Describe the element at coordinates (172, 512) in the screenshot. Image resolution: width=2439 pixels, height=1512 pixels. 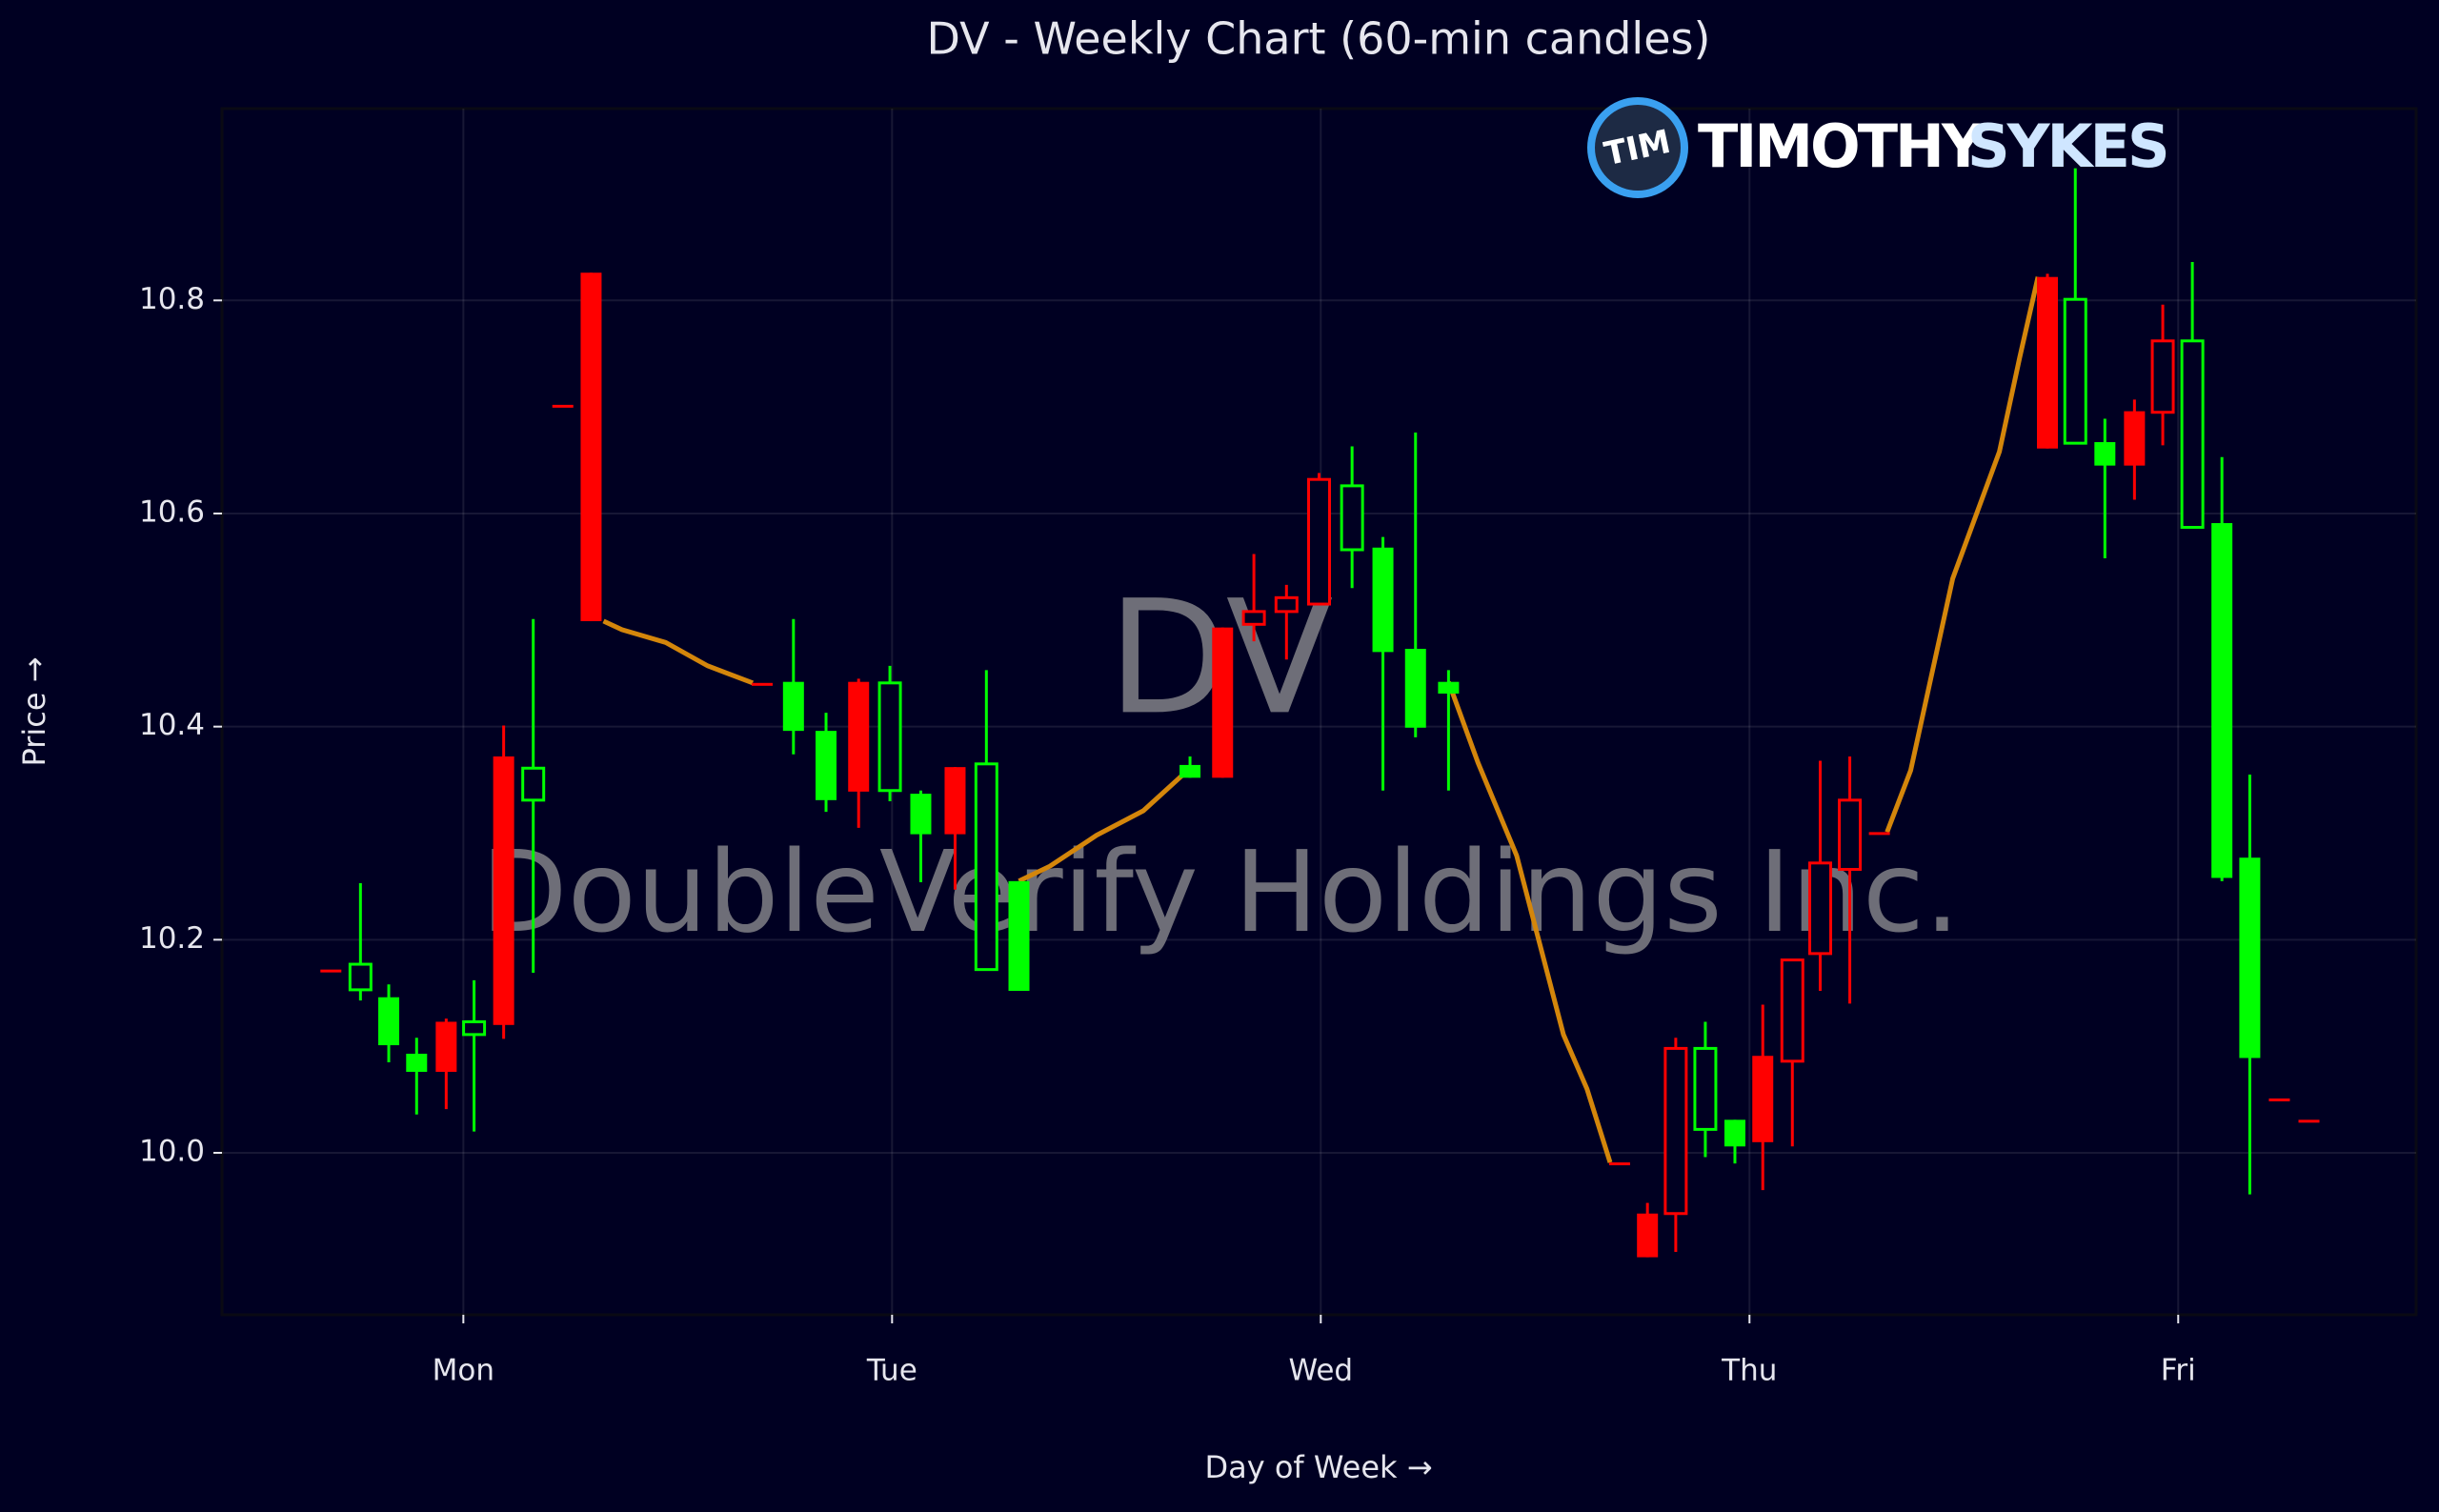
I see `y-tick-label: 10.6` at that location.